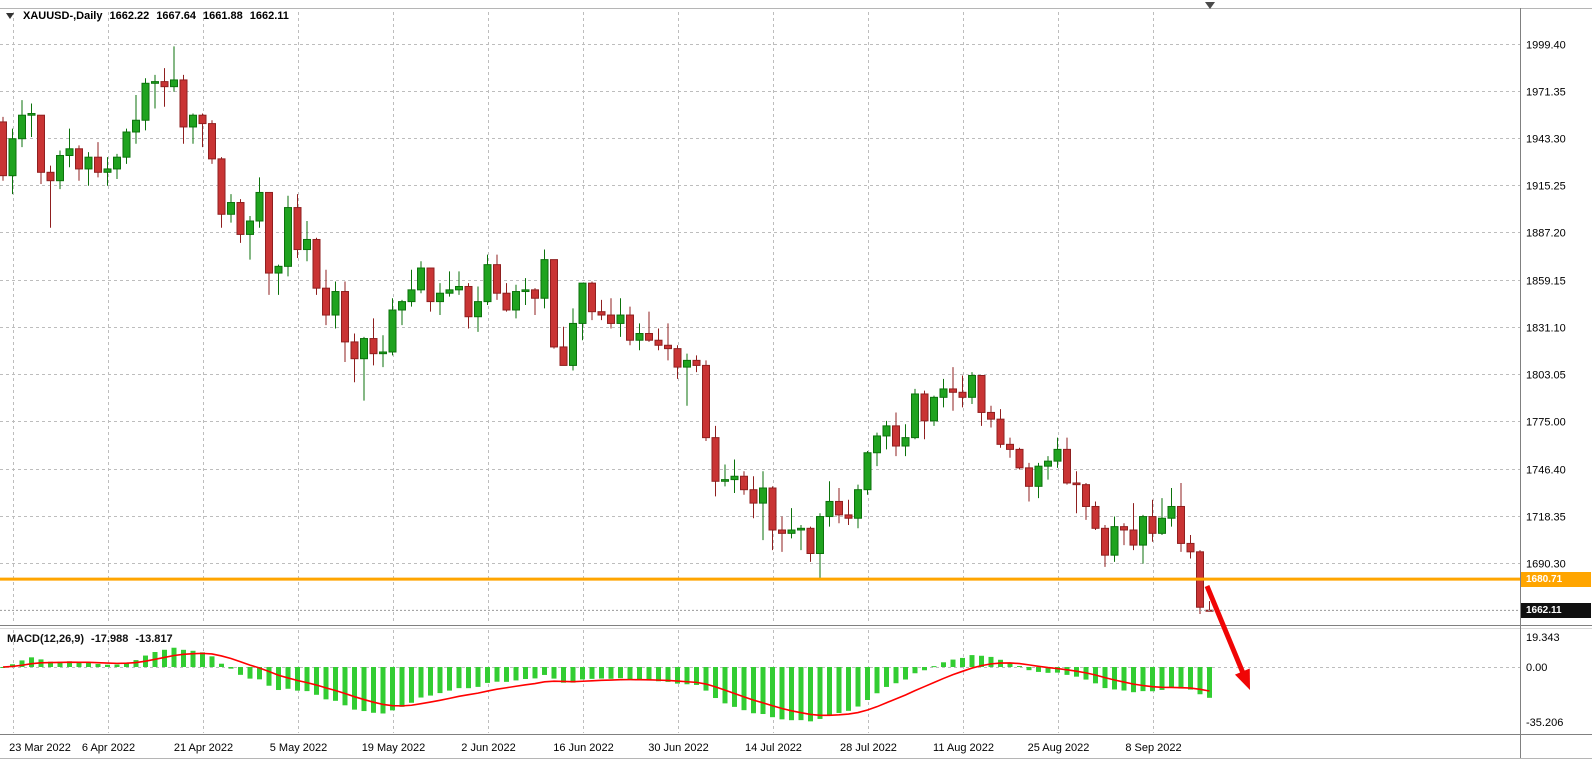 This screenshot has height=772, width=1592. I want to click on date-axis-label: 16 Jun 2022, so click(583, 748).